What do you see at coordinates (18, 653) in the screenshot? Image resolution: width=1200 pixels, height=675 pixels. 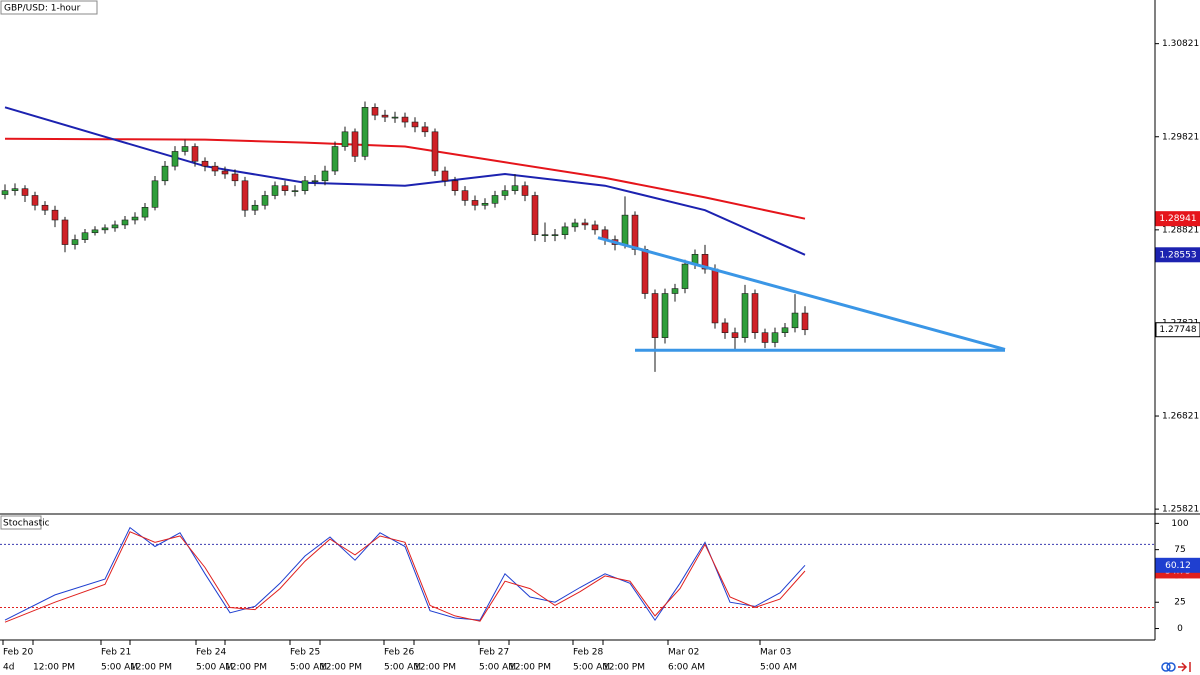 I see `x-tick-label: Feb 20` at bounding box center [18, 653].